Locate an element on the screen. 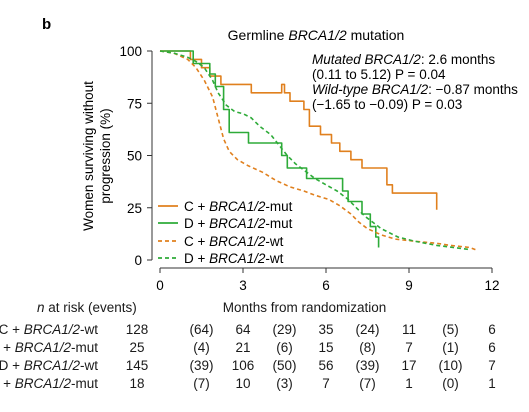 The image size is (529, 412). annotation-mutated-line1: Mutated BRCA1/2: 2.6 months is located at coordinates (403, 59).